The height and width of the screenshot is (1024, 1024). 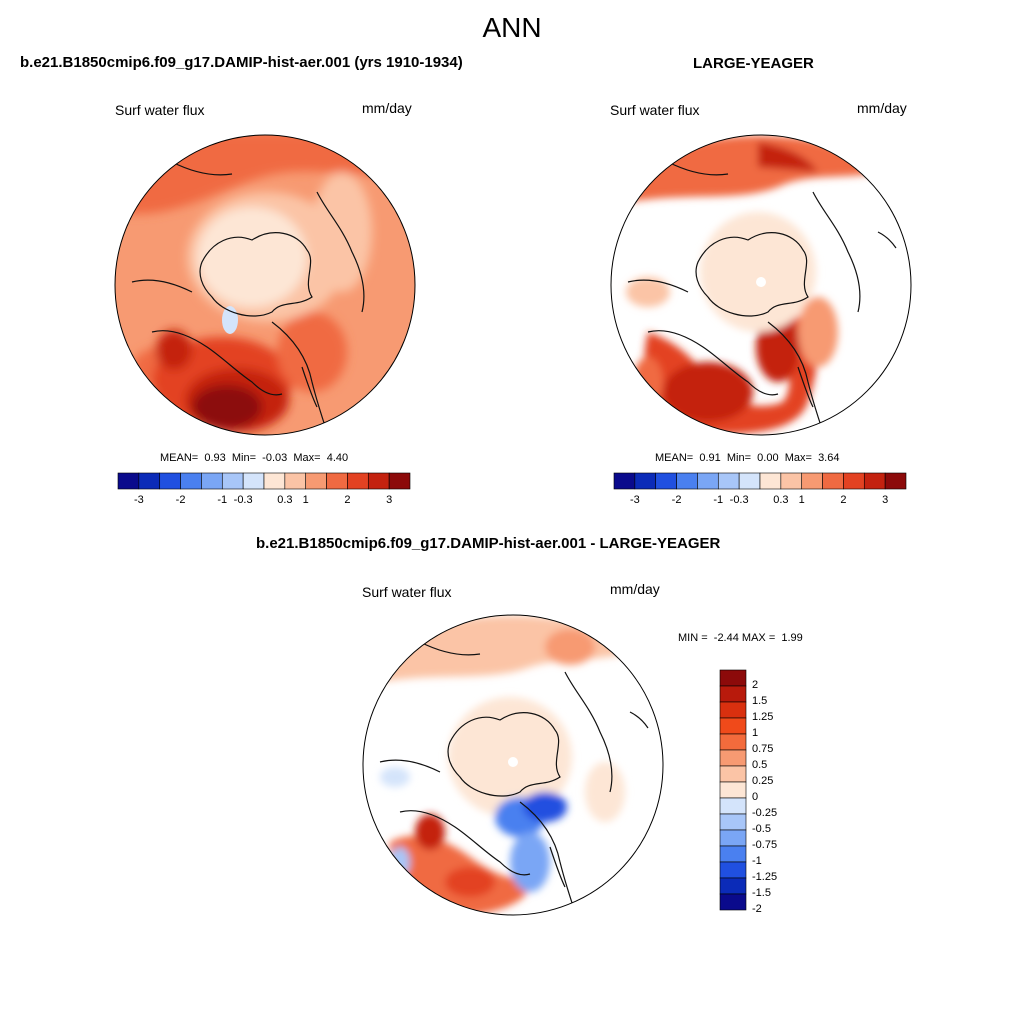 I want to click on panel-2-colorbar-ticks: -3 -2 -1 -0.3 0.3 1 2 3, so click(x=760, y=501).